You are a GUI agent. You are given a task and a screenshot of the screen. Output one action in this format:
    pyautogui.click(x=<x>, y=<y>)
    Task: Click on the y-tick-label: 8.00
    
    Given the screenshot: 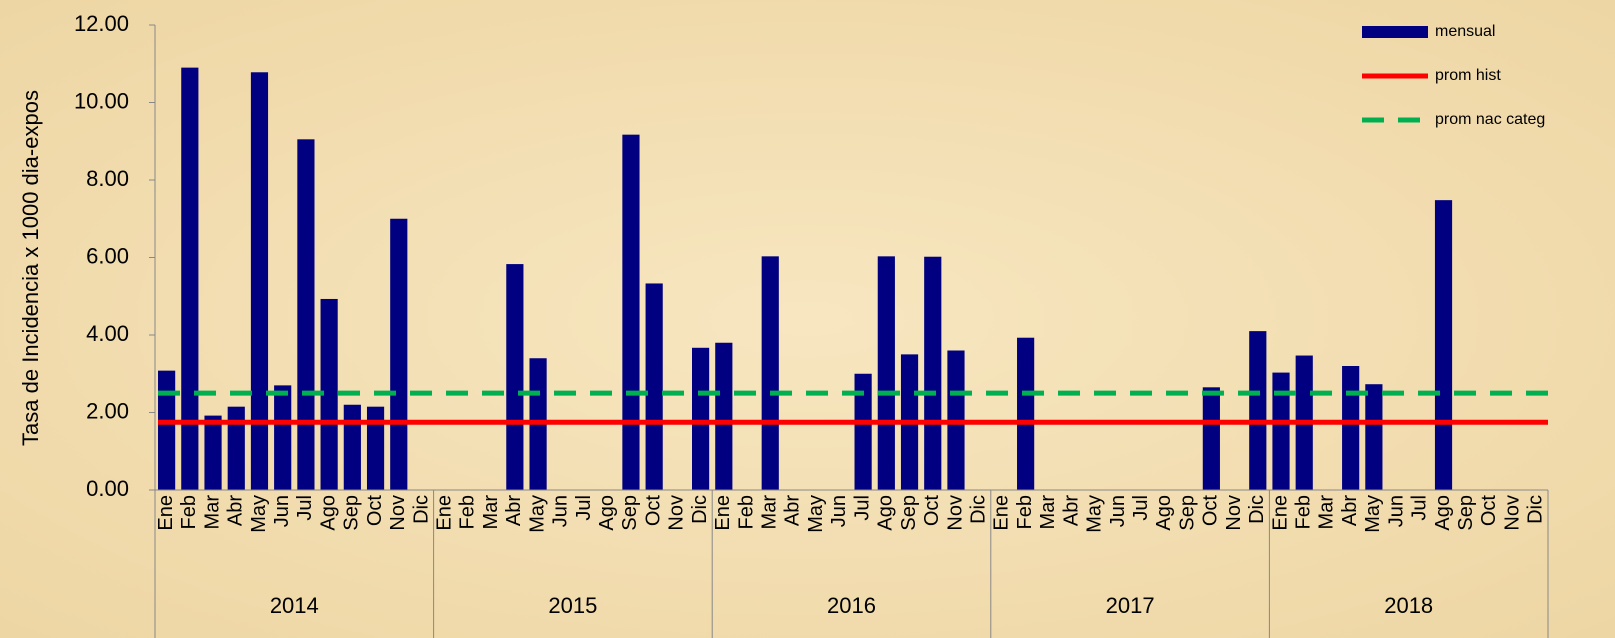 What is the action you would take?
    pyautogui.click(x=107, y=178)
    